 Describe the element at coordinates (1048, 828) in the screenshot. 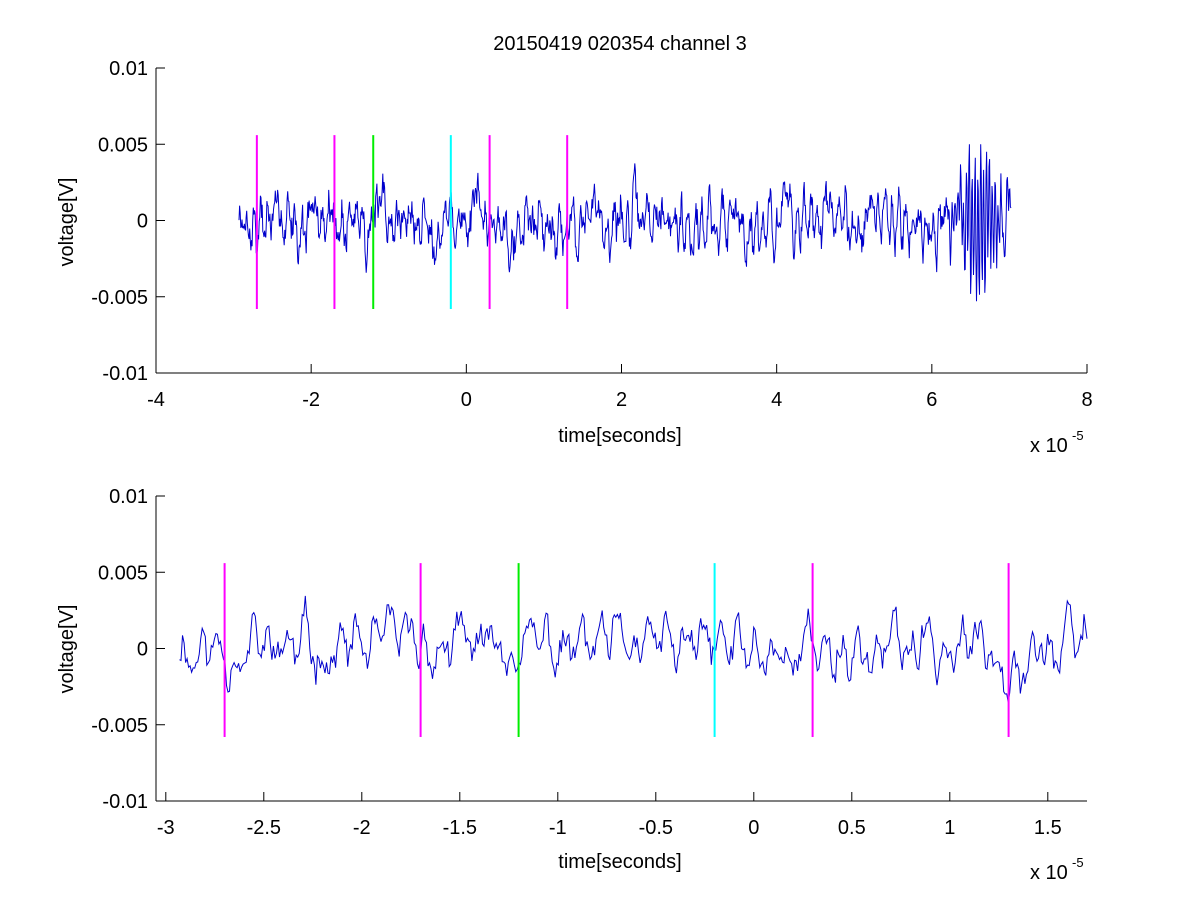

I see `x-tick-label: 1.5` at that location.